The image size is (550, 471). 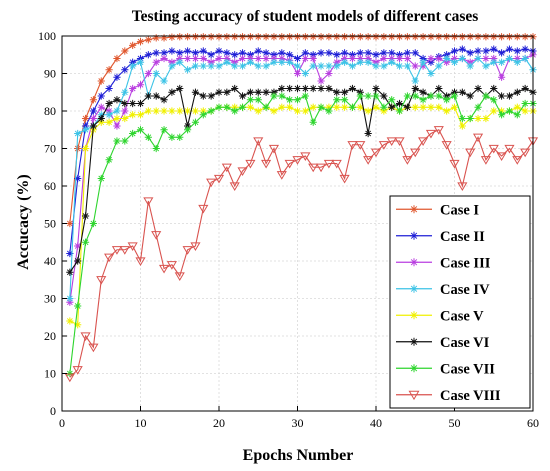 What do you see at coordinates (50, 299) in the screenshot?
I see `y-tick-label: 30` at bounding box center [50, 299].